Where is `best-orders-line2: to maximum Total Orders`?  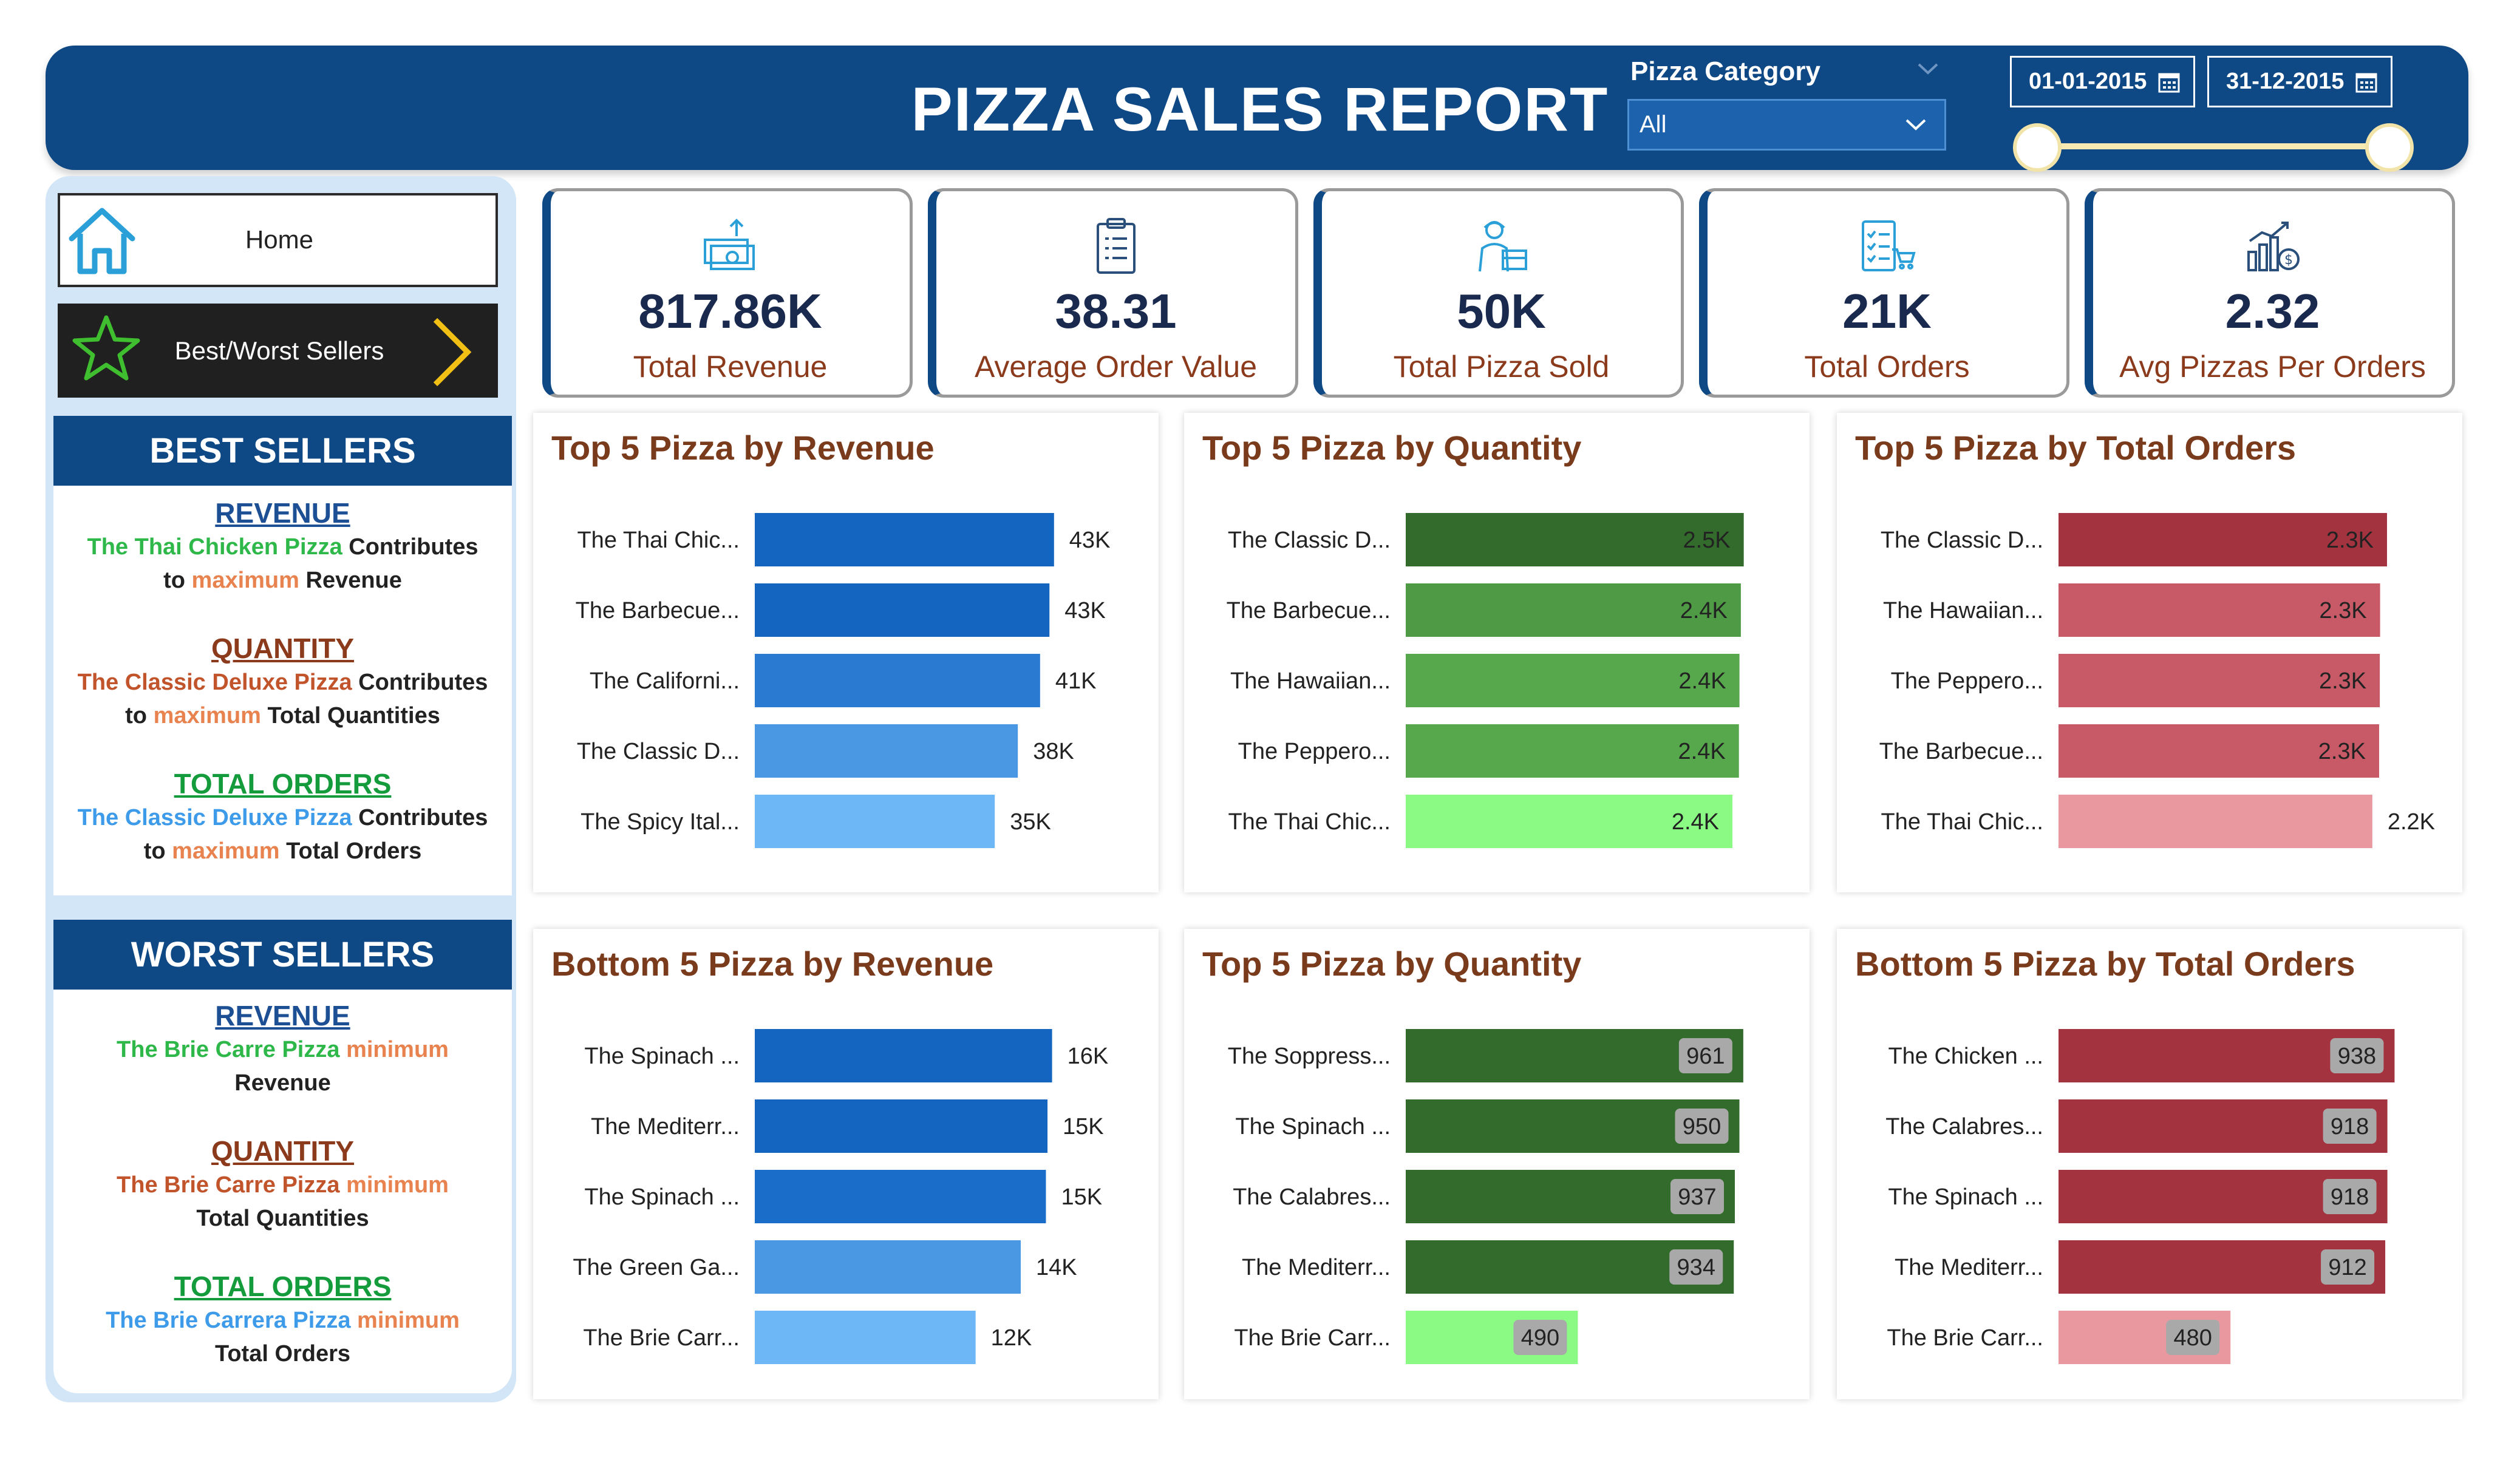
best-orders-line2: to maximum Total Orders is located at coordinates (282, 851).